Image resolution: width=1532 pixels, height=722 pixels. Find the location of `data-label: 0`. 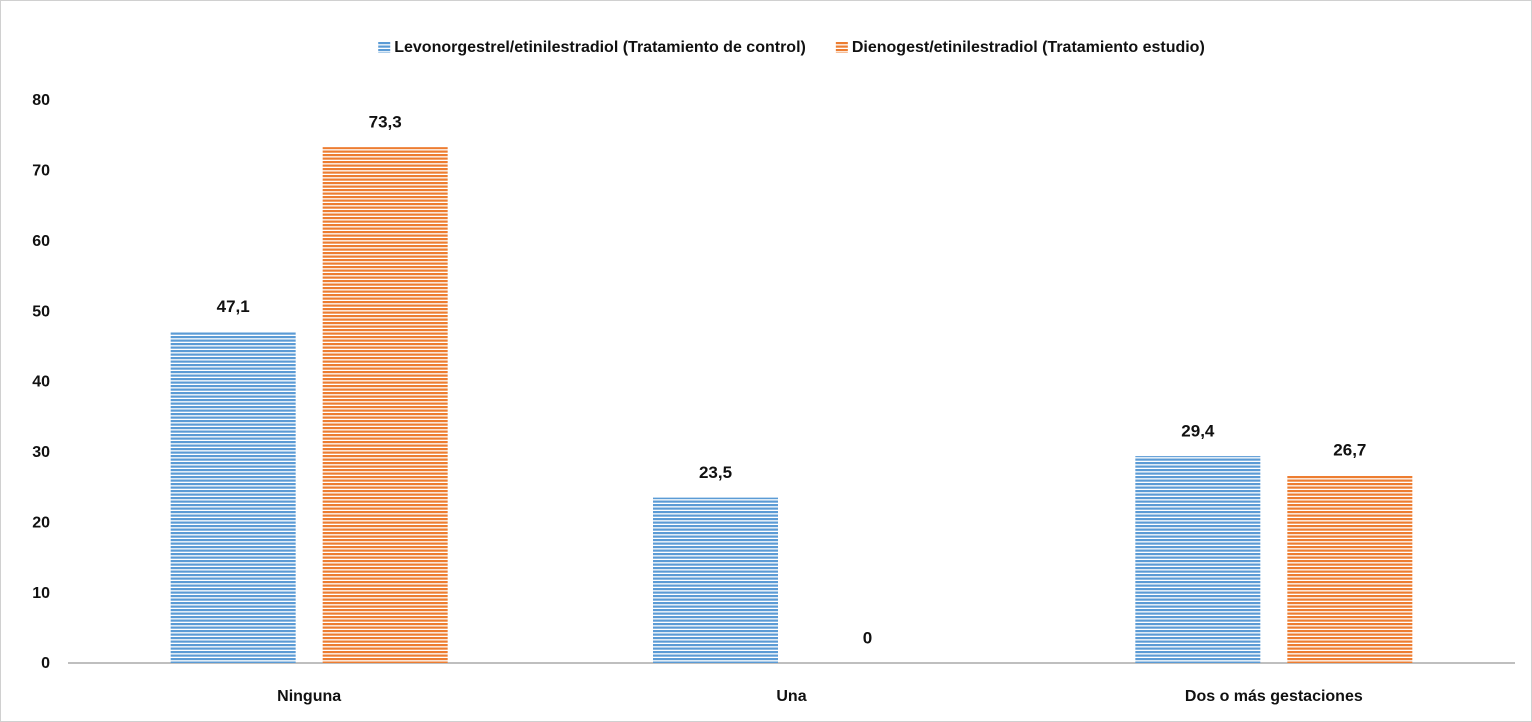

data-label: 0 is located at coordinates (867, 637).